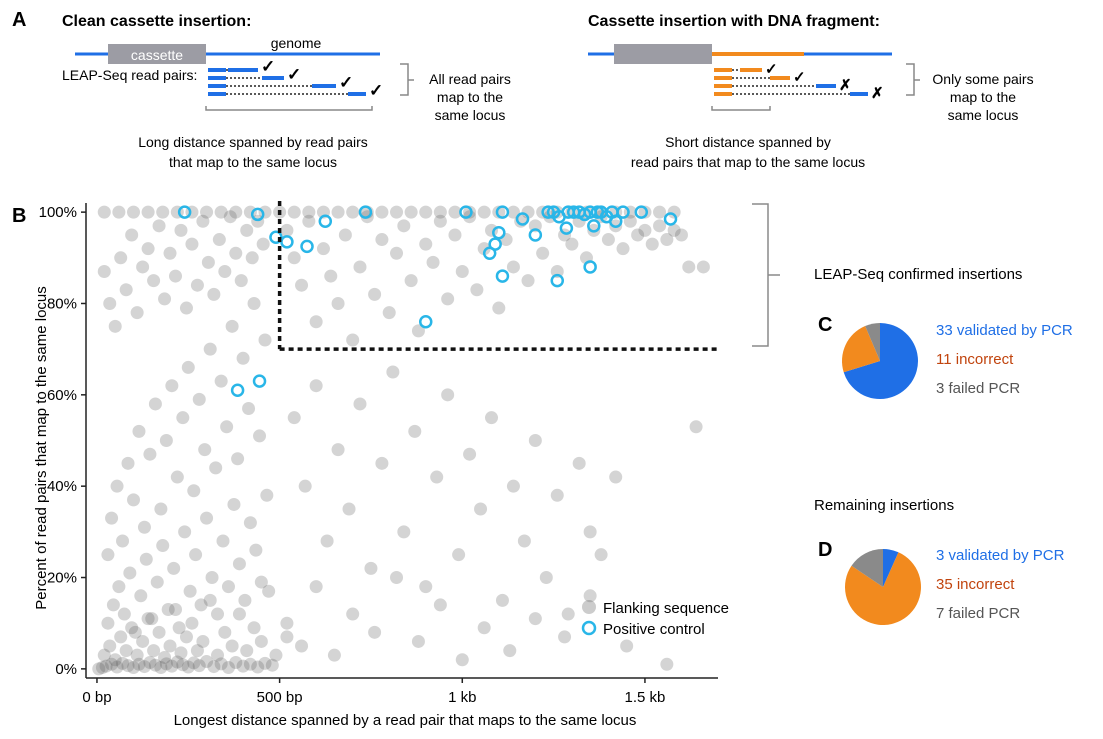  I want to click on clean-bracket-note-1: All read pairs, so click(470, 79).